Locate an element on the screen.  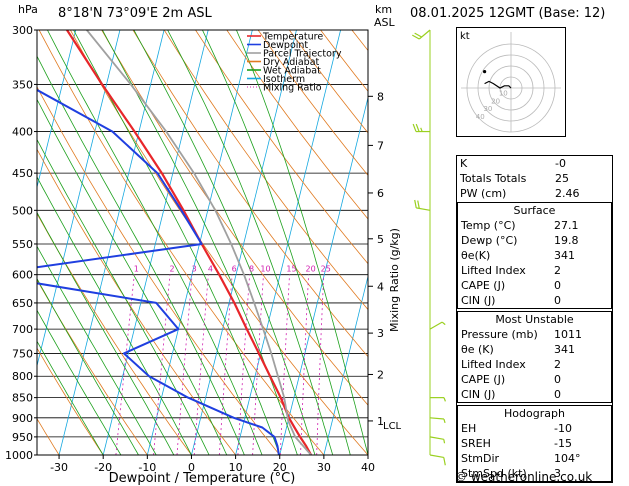
surface-value: 27.1 is located at coordinates (566, 225).